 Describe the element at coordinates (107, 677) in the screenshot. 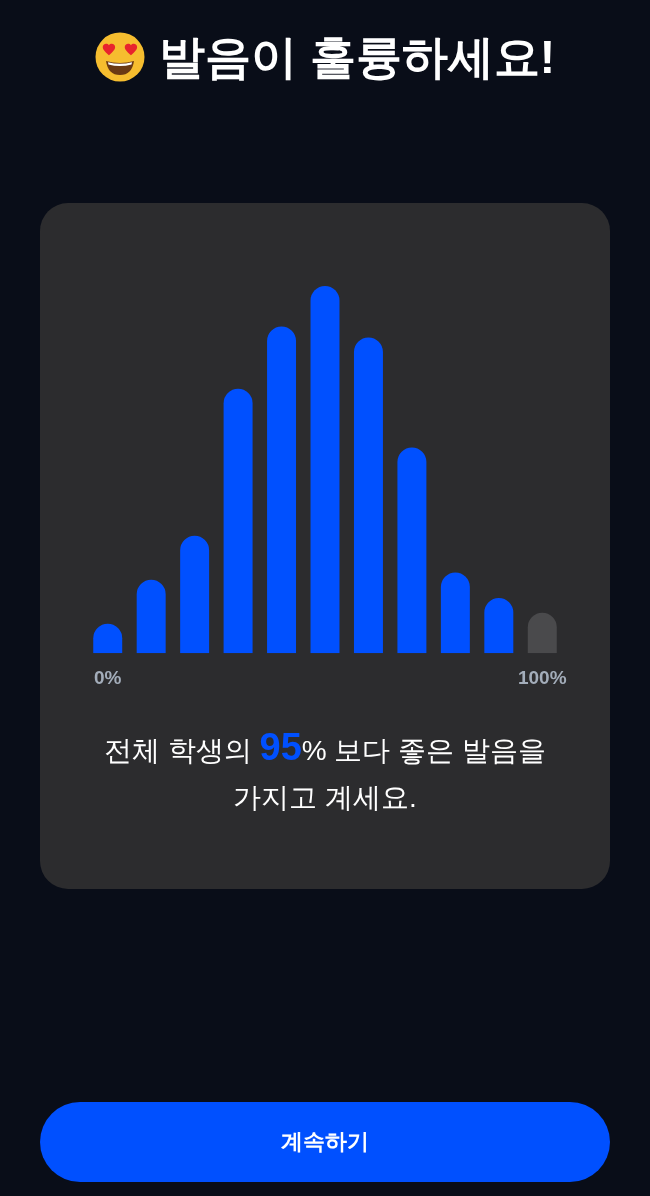

I see `x-tick-label: 0%` at that location.